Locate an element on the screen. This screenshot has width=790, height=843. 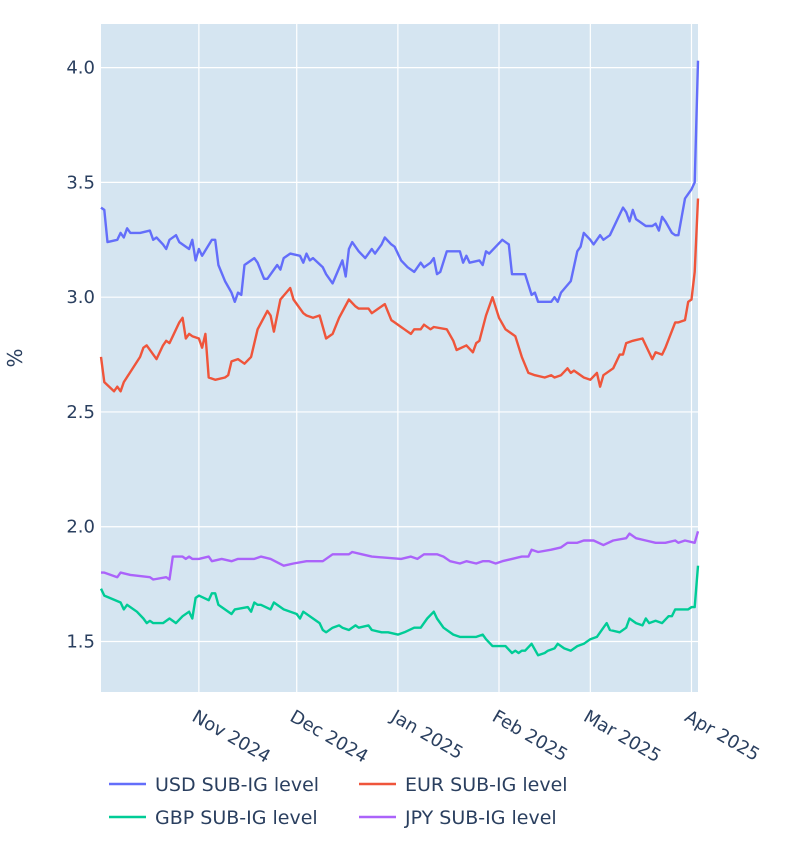
x-tick-label: Feb 2025 is located at coordinates (530, 736).